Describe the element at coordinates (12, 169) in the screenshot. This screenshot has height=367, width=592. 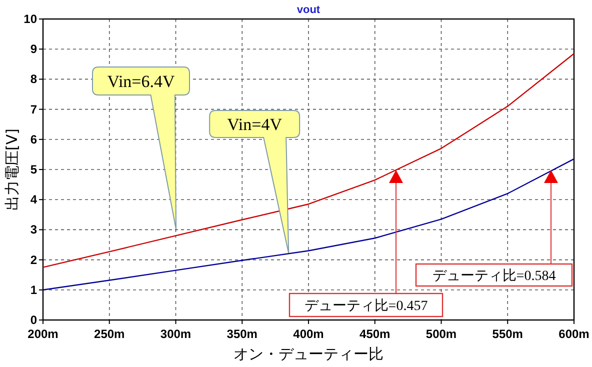
I see `y-axis-title: 出力電圧[V]` at that location.